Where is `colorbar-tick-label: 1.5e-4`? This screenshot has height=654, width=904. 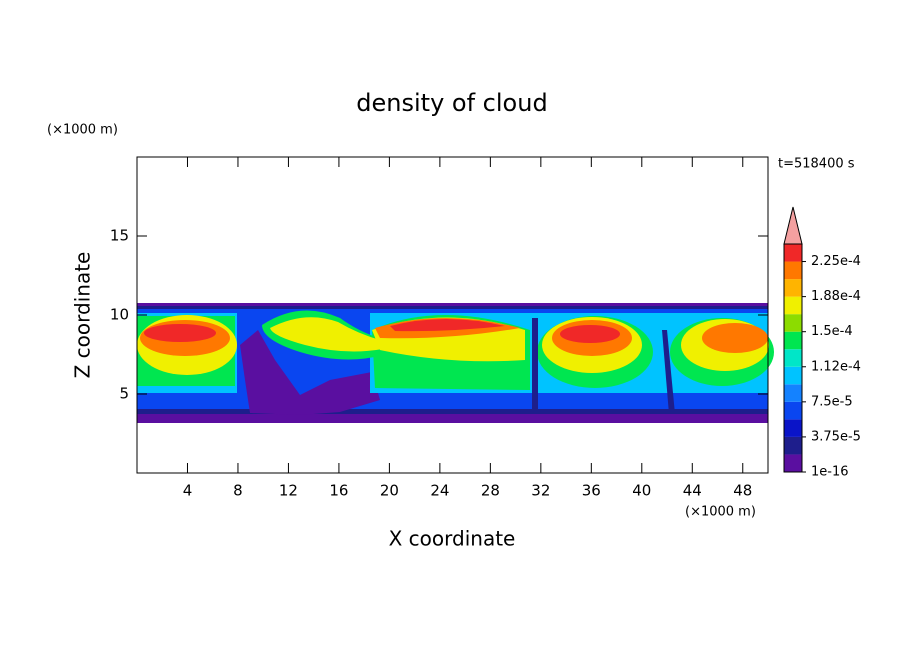
colorbar-tick-label: 1.5e-4 is located at coordinates (832, 331).